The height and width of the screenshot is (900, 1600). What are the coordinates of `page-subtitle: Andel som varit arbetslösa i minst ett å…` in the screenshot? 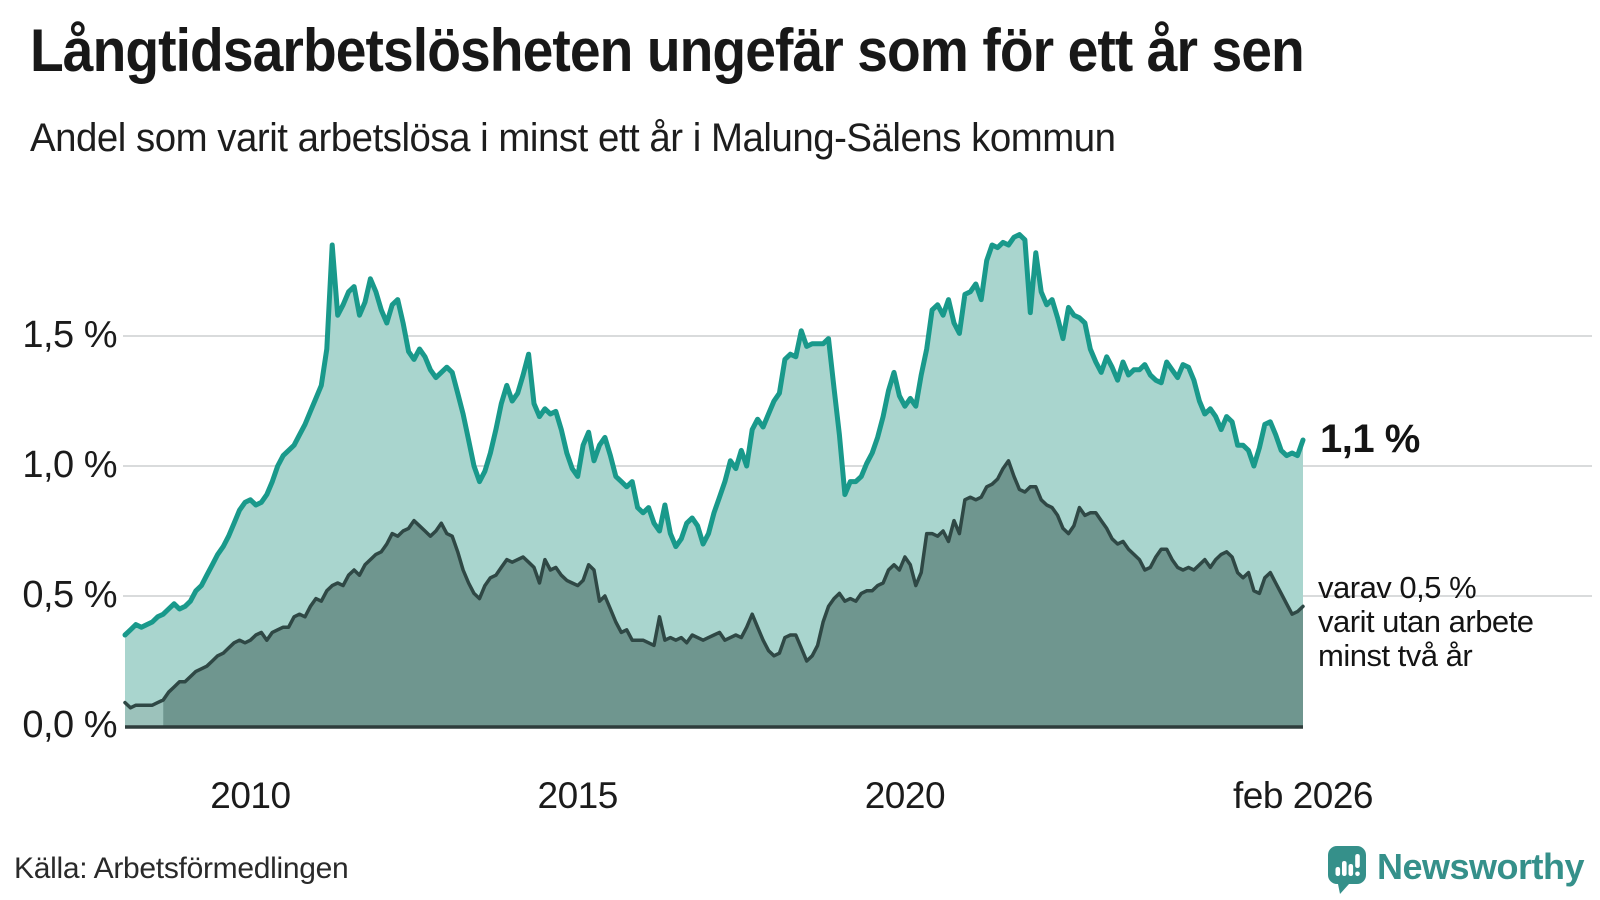 It's located at (573, 138).